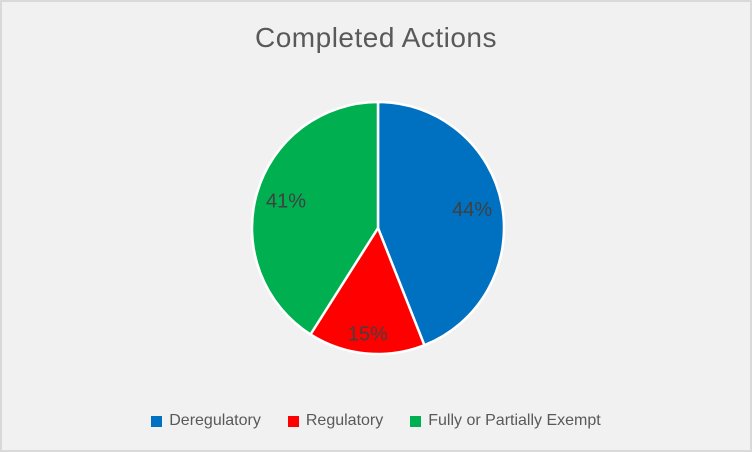 This screenshot has height=452, width=752. Describe the element at coordinates (286, 201) in the screenshot. I see `pie-data-label: 41%` at that location.